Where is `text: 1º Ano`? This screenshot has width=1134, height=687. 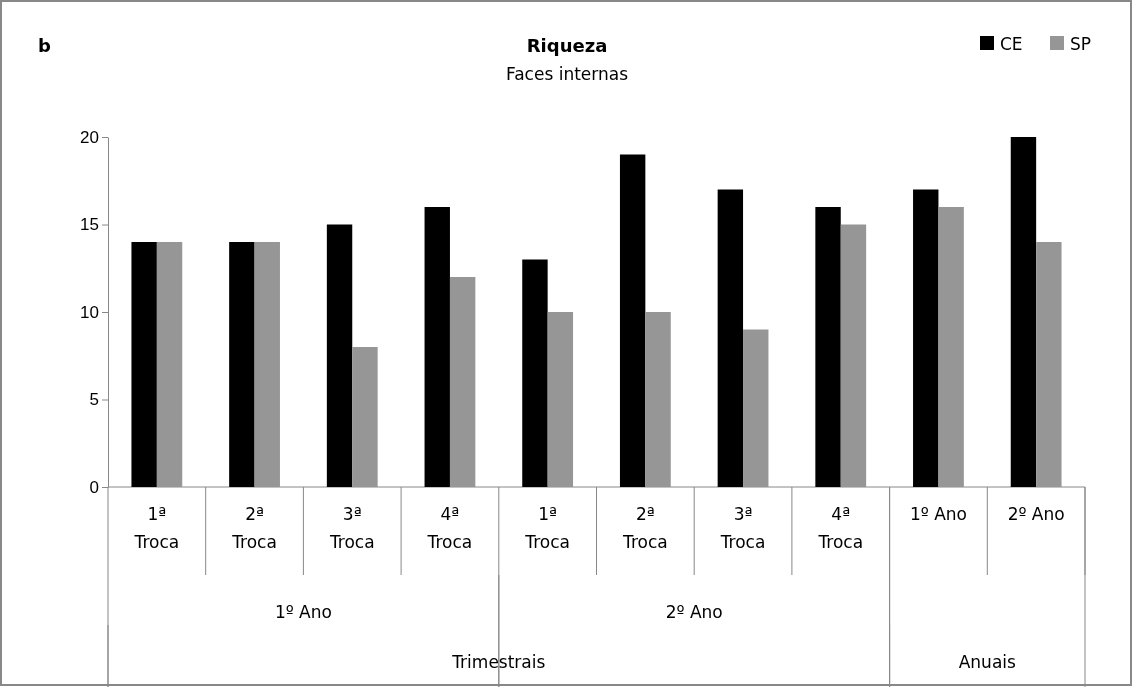 text: 1º Ano is located at coordinates (303, 612).